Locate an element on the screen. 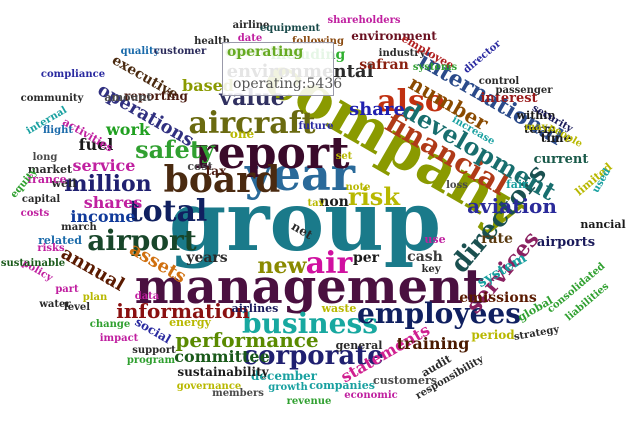 This screenshot has height=430, width=633. word-environment: environment is located at coordinates (394, 36).